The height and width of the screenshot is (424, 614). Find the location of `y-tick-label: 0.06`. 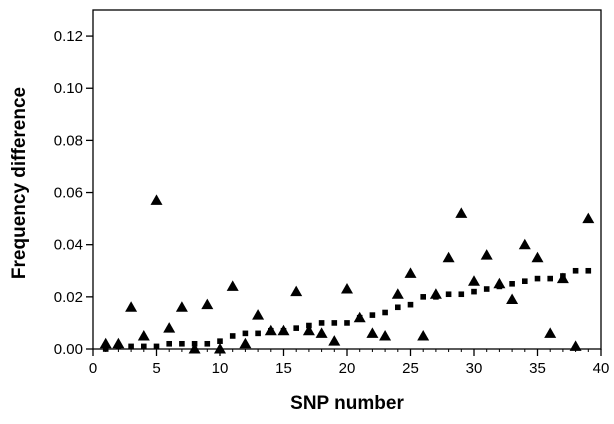

y-tick-label: 0.06 is located at coordinates (68, 193).